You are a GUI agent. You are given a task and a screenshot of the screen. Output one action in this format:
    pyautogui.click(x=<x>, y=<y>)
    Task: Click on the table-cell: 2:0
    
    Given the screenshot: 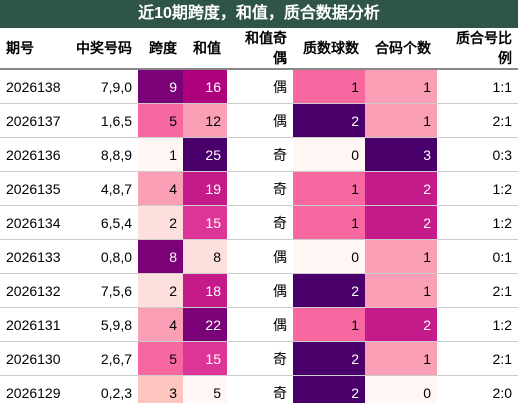 What is the action you would take?
    pyautogui.click(x=477, y=389)
    